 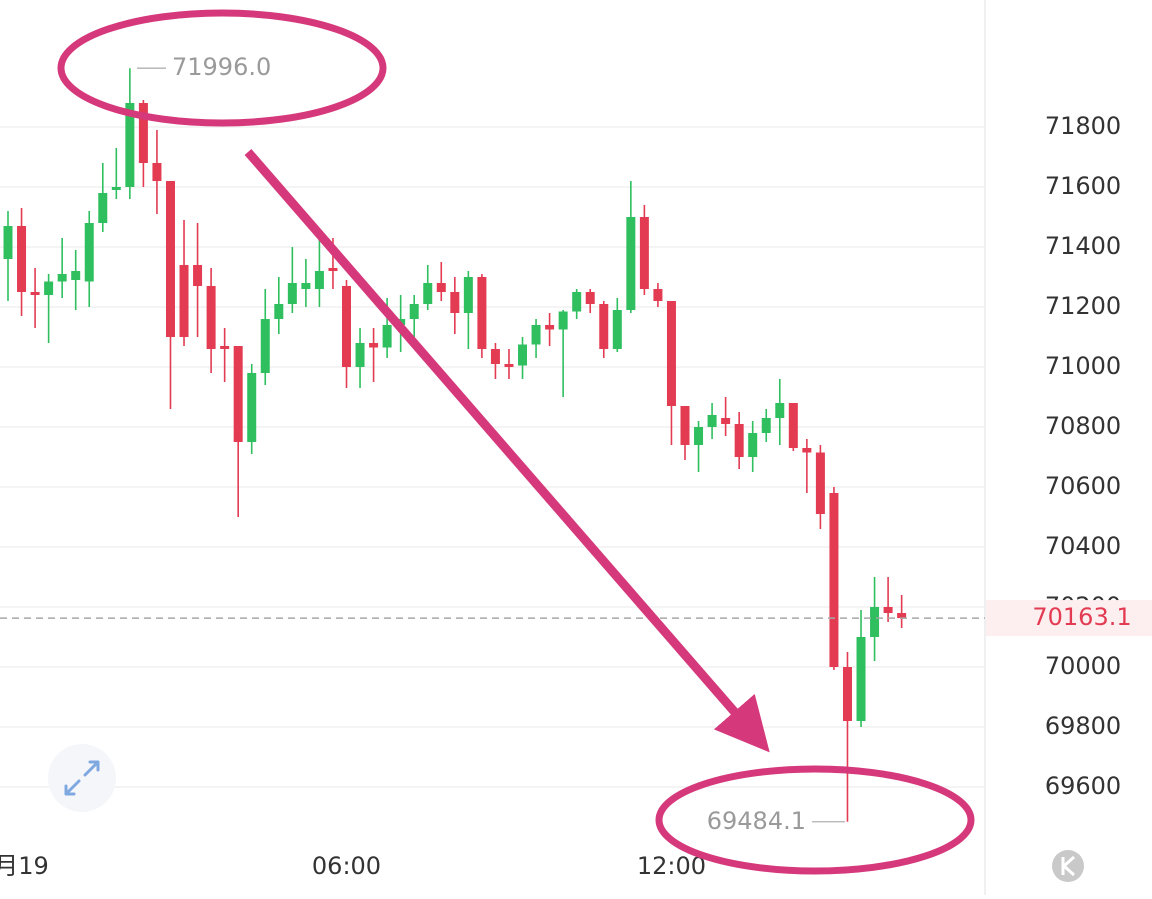 I want to click on x-tick-label: 月19, so click(x=24, y=866).